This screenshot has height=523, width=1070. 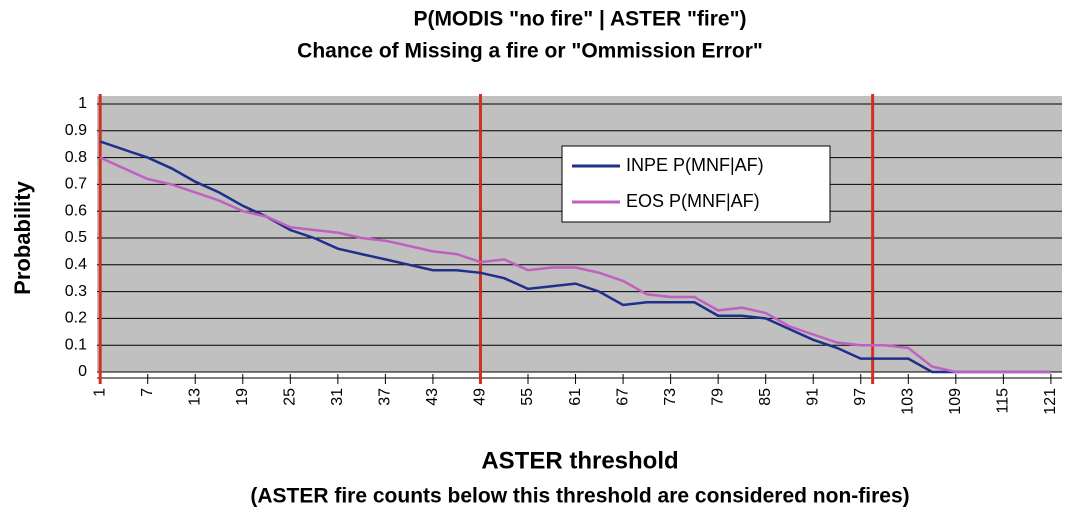 What do you see at coordinates (385, 397) in the screenshot?
I see `x-tick-label: 37` at bounding box center [385, 397].